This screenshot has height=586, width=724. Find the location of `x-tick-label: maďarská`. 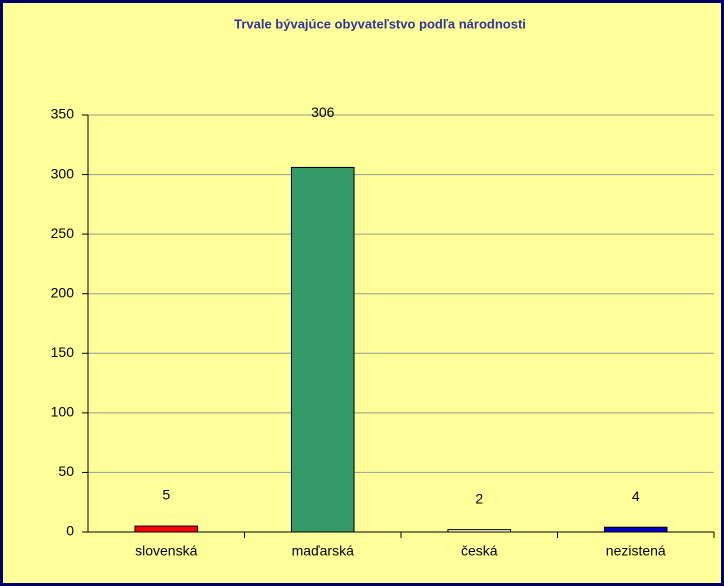

x-tick-label: maďarská is located at coordinates (323, 551).